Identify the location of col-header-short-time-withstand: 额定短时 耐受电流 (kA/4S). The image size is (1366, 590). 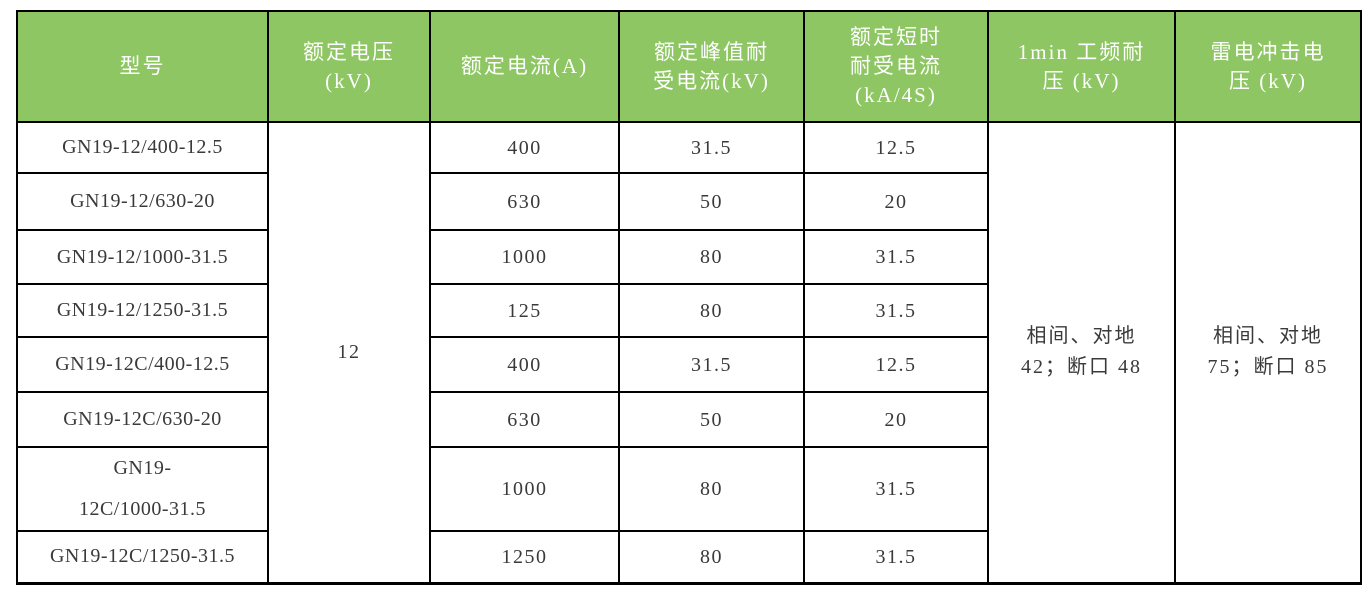
(896, 66).